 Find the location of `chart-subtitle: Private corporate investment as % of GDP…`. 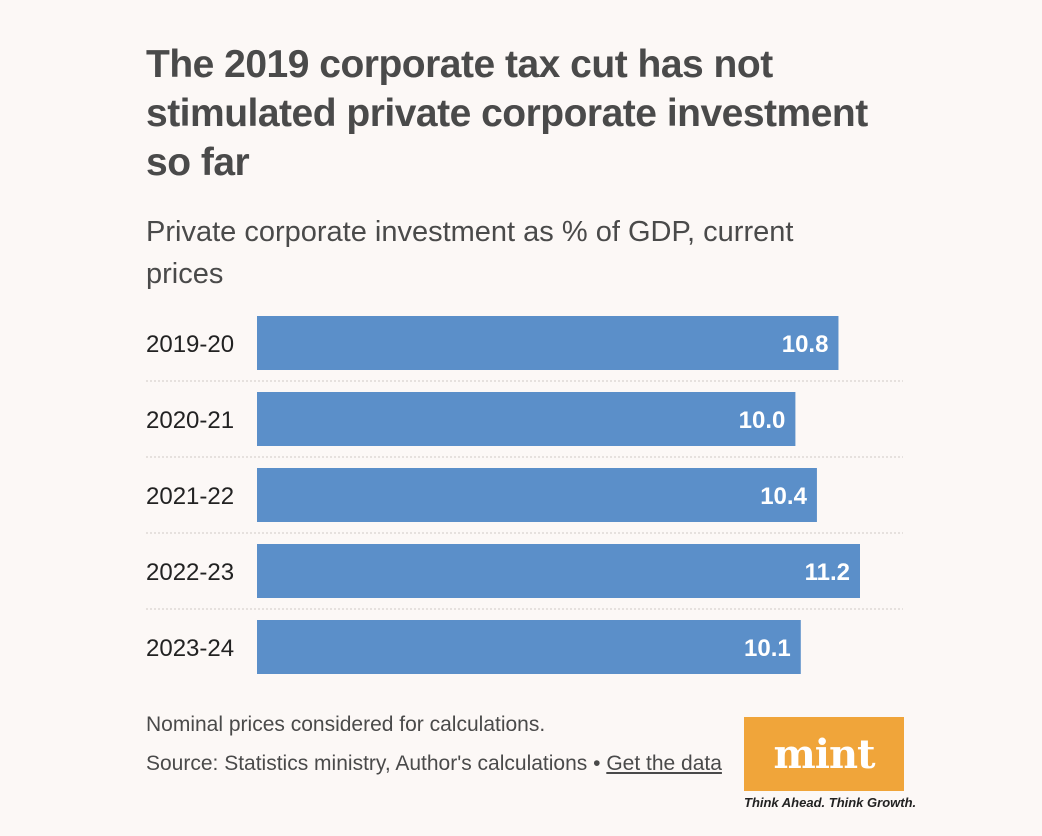

chart-subtitle: Private corporate investment as % of GDP… is located at coordinates (470, 253).